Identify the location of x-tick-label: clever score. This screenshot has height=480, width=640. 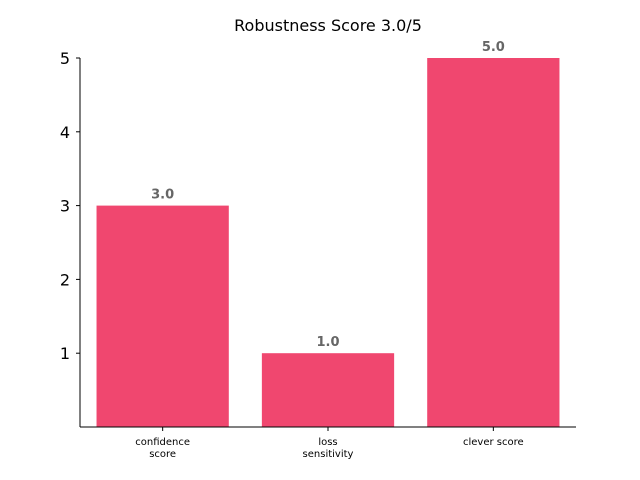
(493, 442).